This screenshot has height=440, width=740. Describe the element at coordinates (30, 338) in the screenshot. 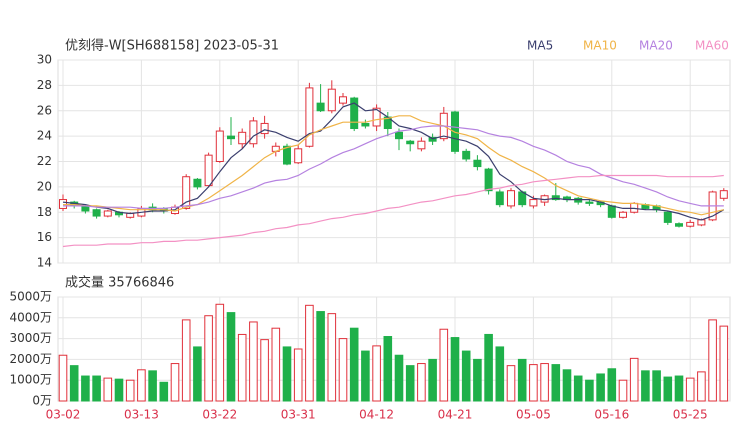

I see `y-tick-label: 3000万` at that location.